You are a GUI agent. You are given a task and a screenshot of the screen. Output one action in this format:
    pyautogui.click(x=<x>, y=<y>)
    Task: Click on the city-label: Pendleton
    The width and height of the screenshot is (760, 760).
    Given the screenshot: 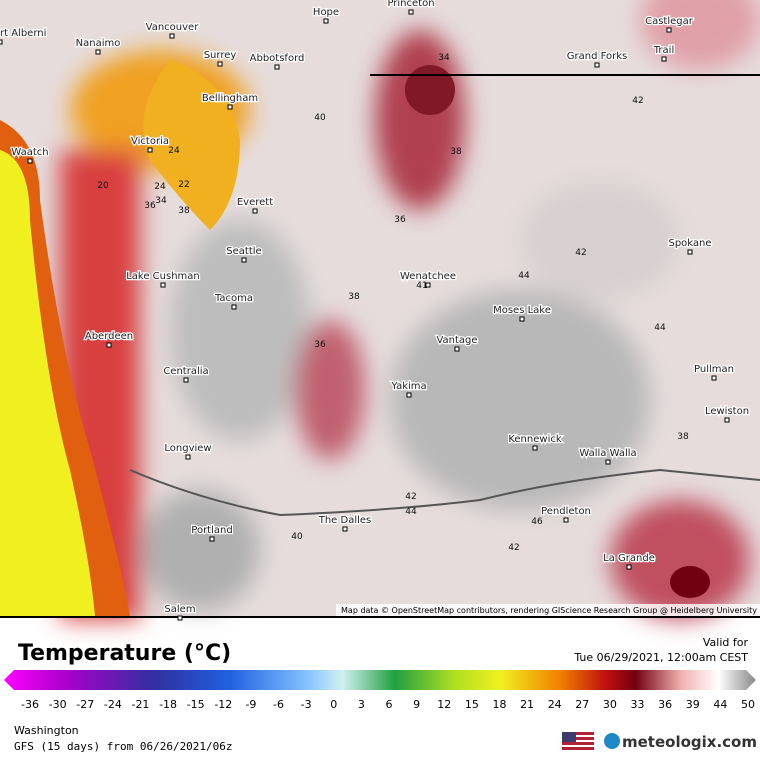 What is the action you would take?
    pyautogui.click(x=566, y=511)
    